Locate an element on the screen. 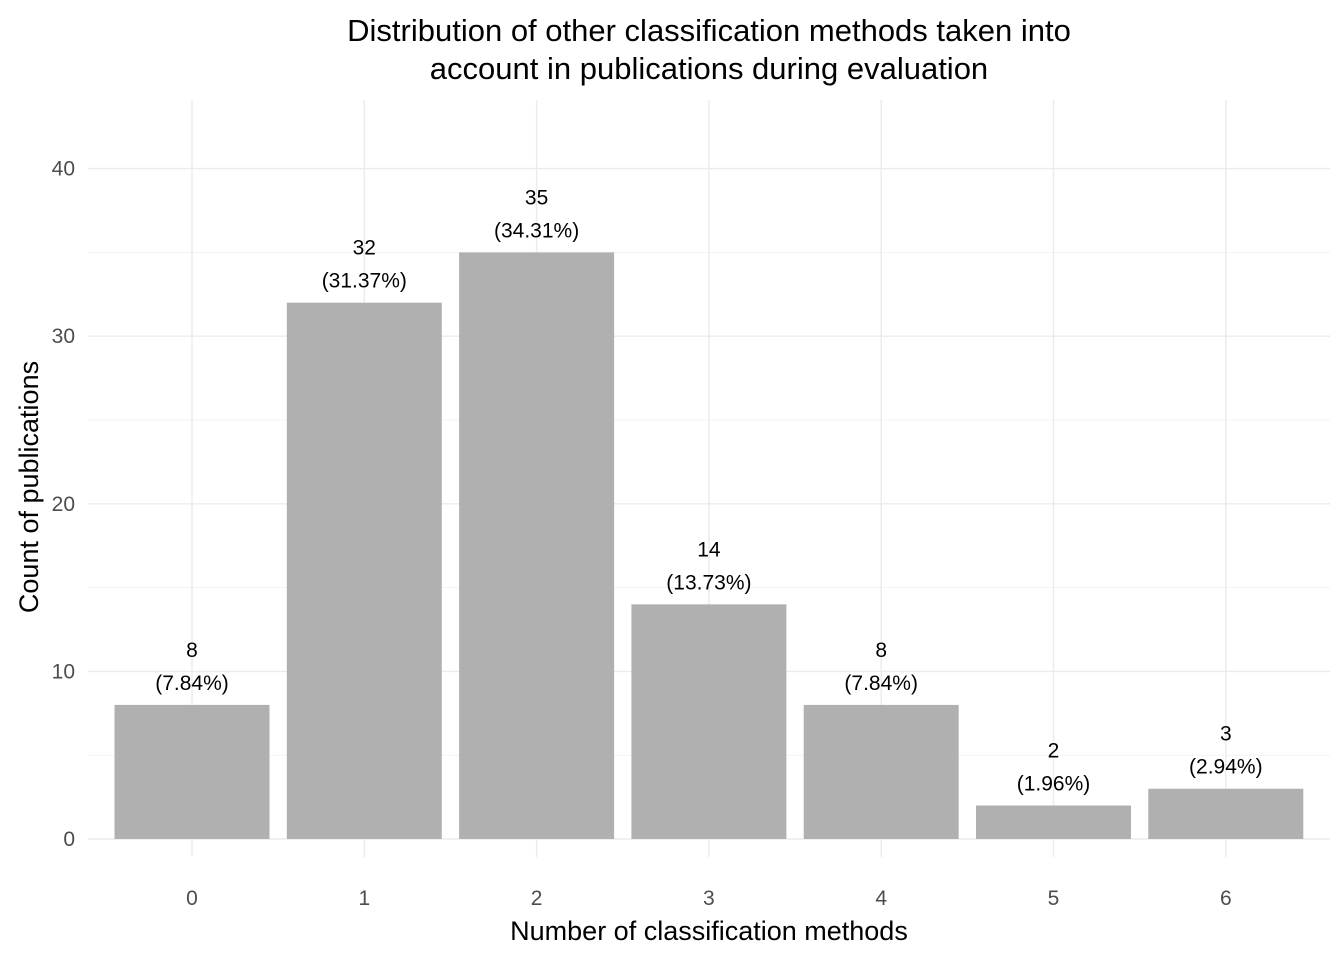 This screenshot has height=960, width=1344. y-tick-label: 30 is located at coordinates (63, 336).